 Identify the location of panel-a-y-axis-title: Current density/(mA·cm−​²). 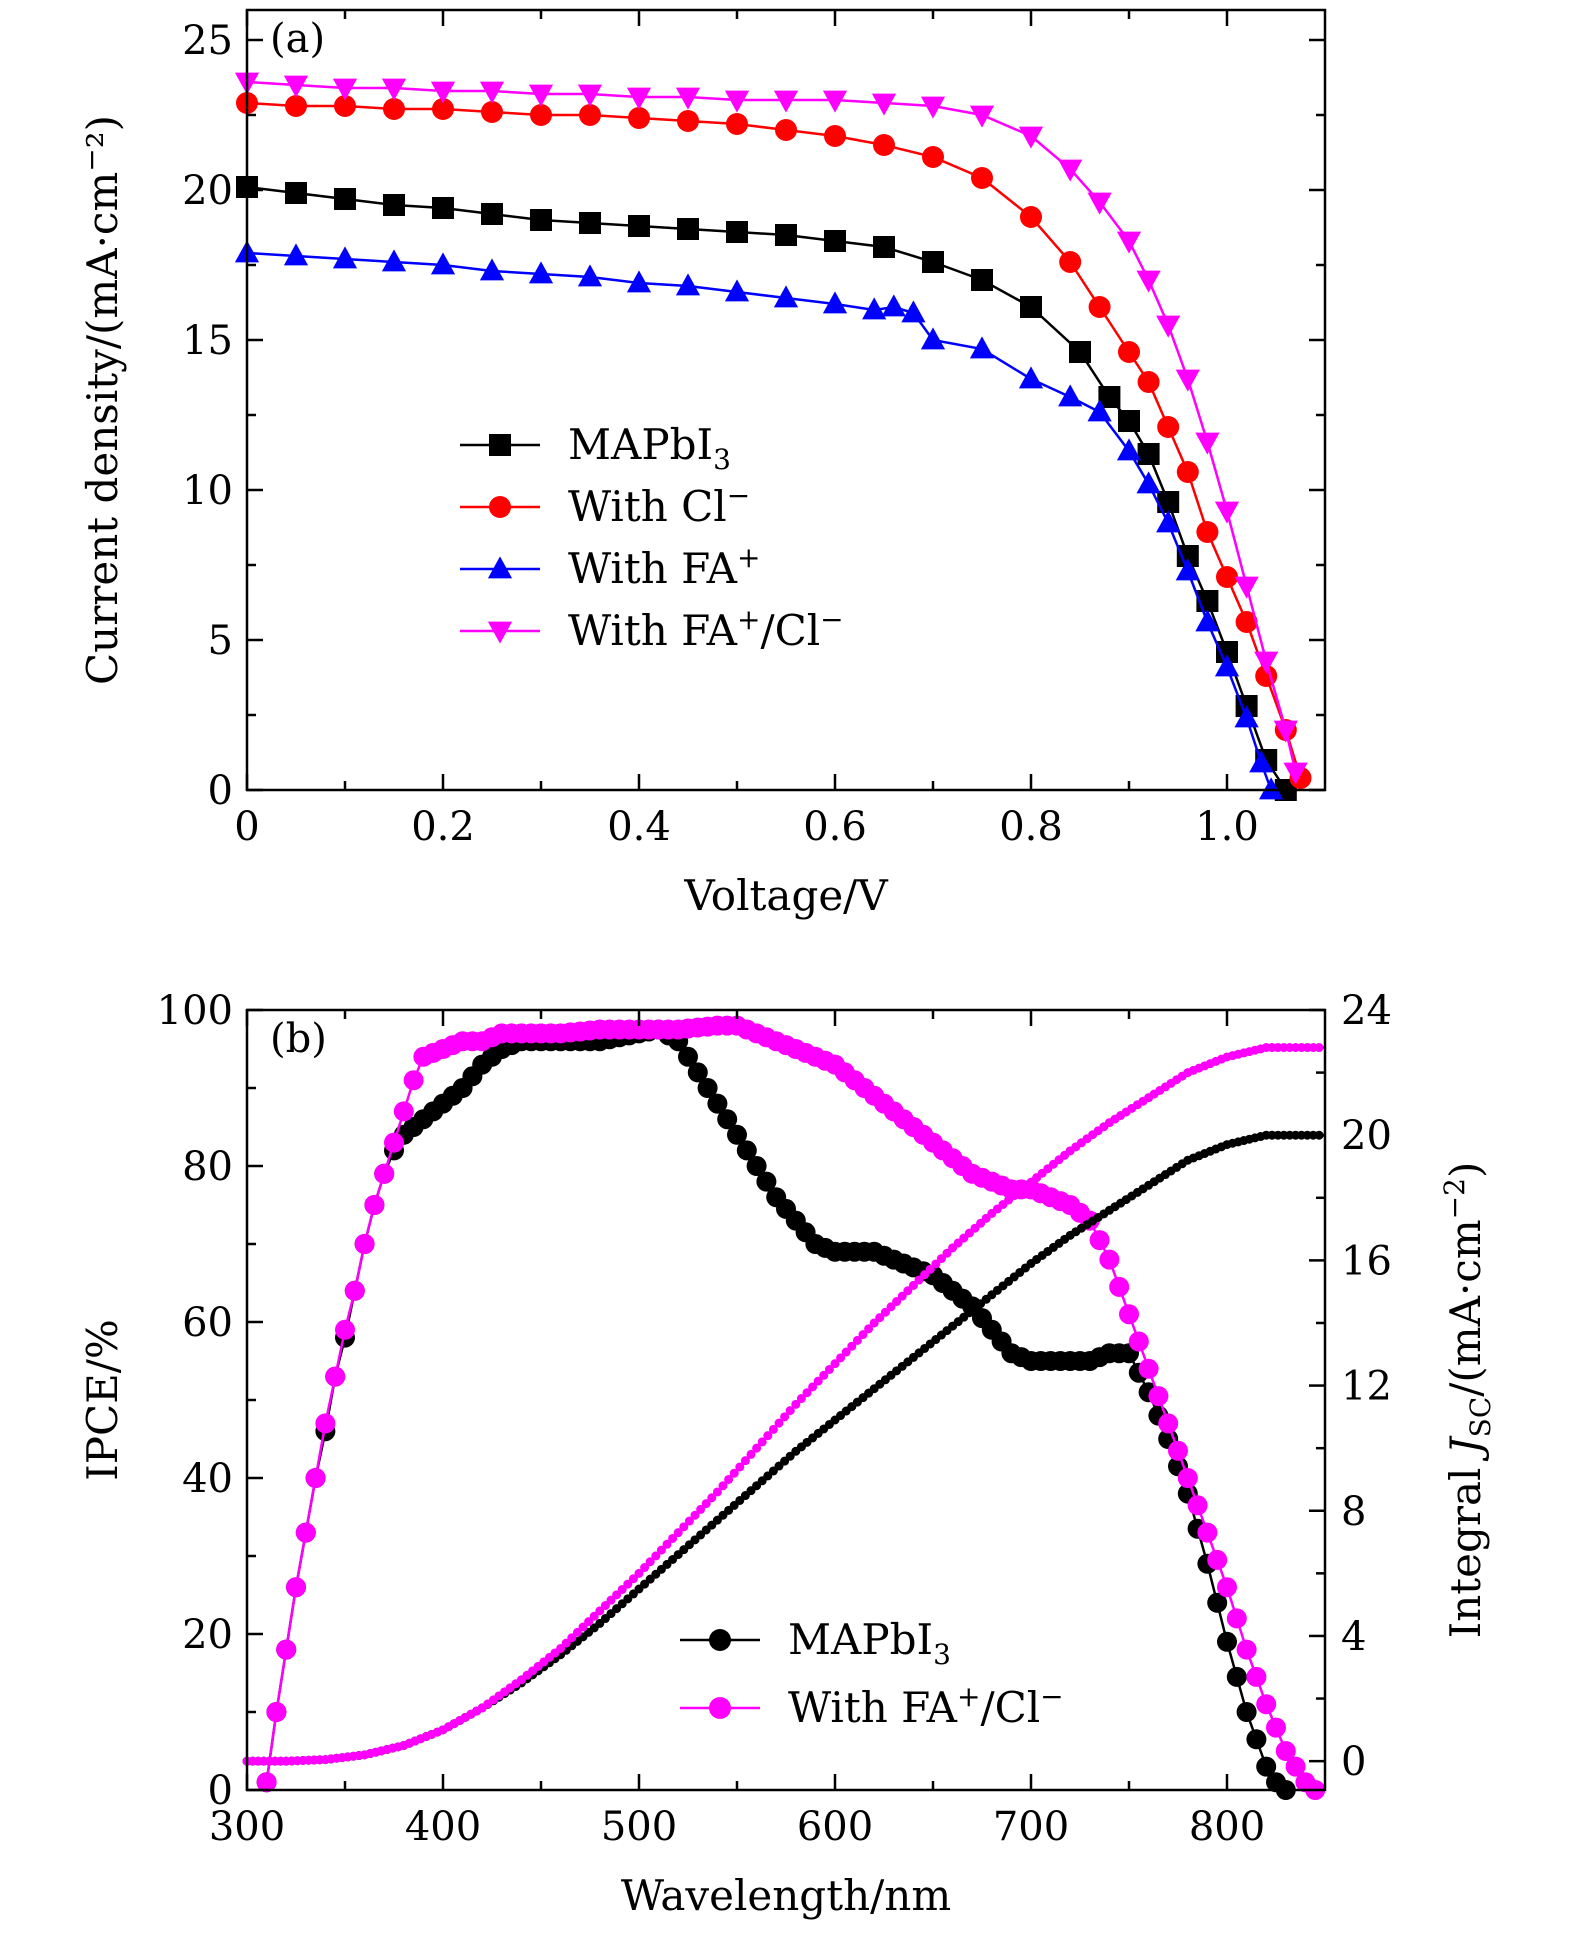
(101, 400).